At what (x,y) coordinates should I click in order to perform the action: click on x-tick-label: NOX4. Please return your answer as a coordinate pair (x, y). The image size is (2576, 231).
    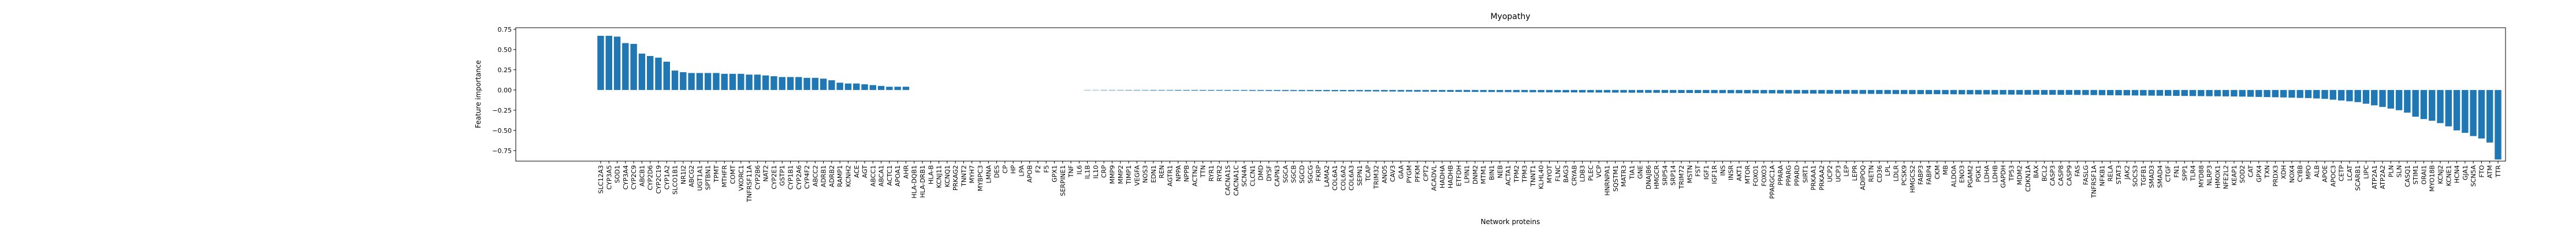
    Looking at the image, I should click on (2292, 174).